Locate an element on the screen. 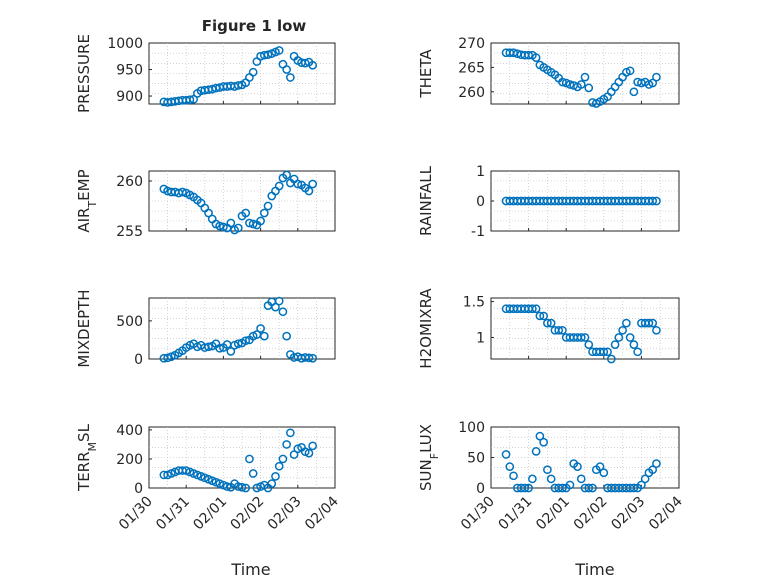 This screenshot has width=778, height=587. x-tick-label: 01/31 is located at coordinates (173, 514).